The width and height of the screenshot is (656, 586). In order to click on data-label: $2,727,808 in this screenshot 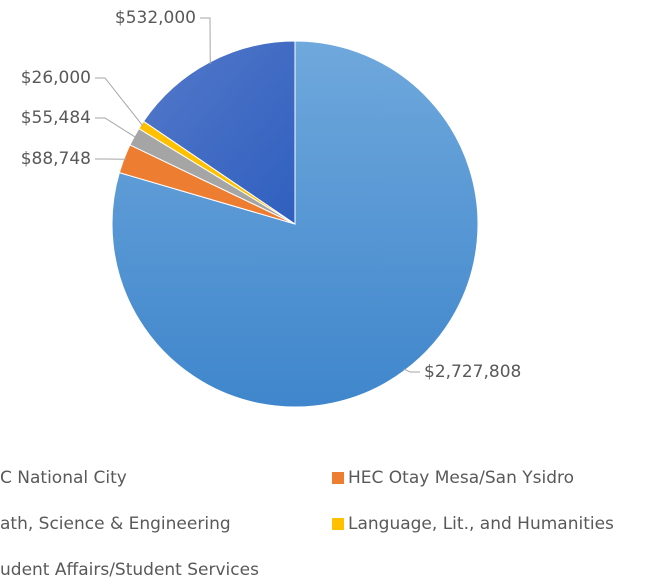, I will do `click(472, 372)`.